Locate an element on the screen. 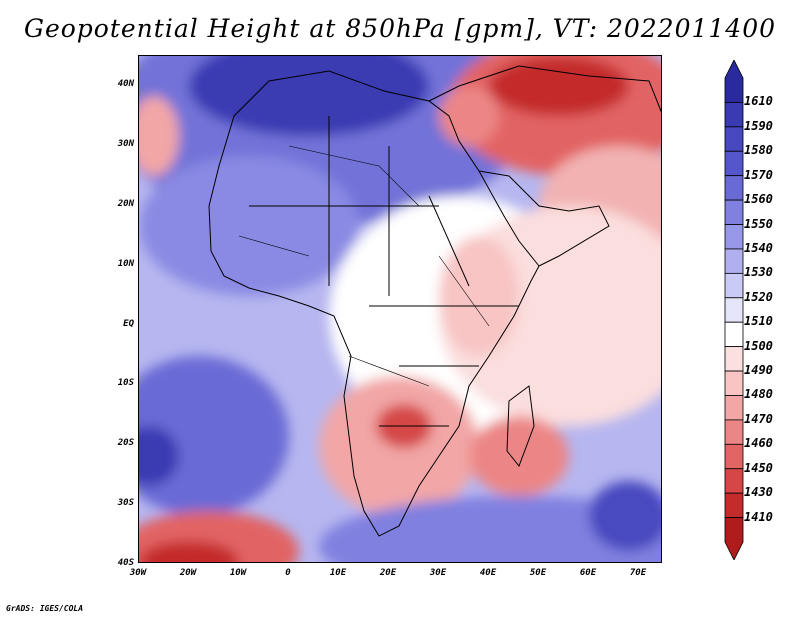 The image size is (800, 618). colorbar-label: 1410 is located at coordinates (758, 516).